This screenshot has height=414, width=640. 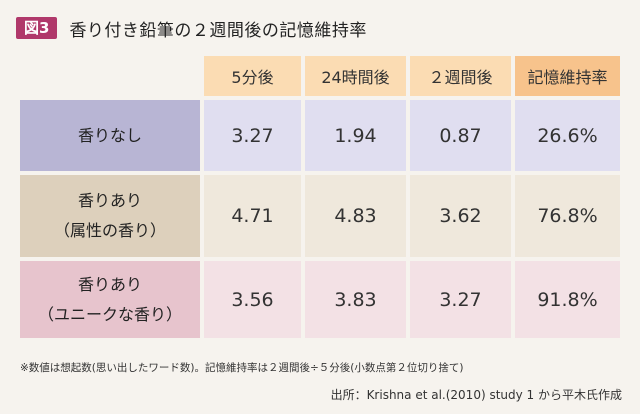 I want to click on data-cell: 3.83, so click(x=355, y=299).